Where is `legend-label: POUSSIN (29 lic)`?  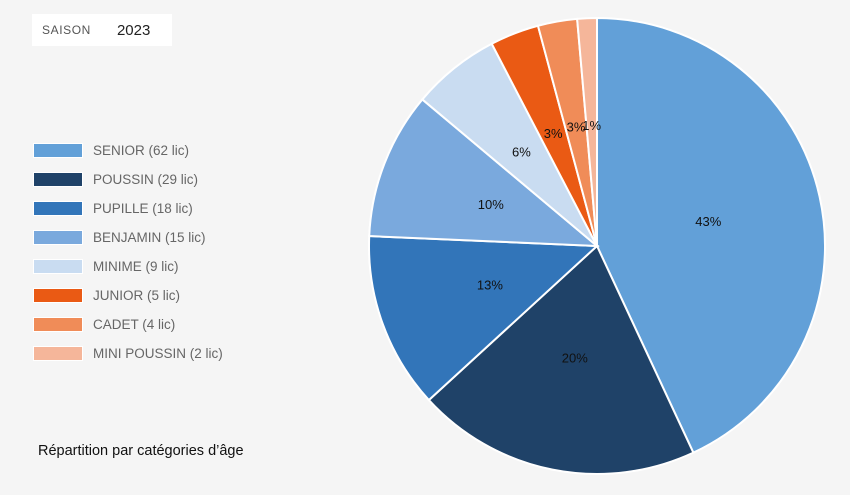 legend-label: POUSSIN (29 lic) is located at coordinates (146, 179).